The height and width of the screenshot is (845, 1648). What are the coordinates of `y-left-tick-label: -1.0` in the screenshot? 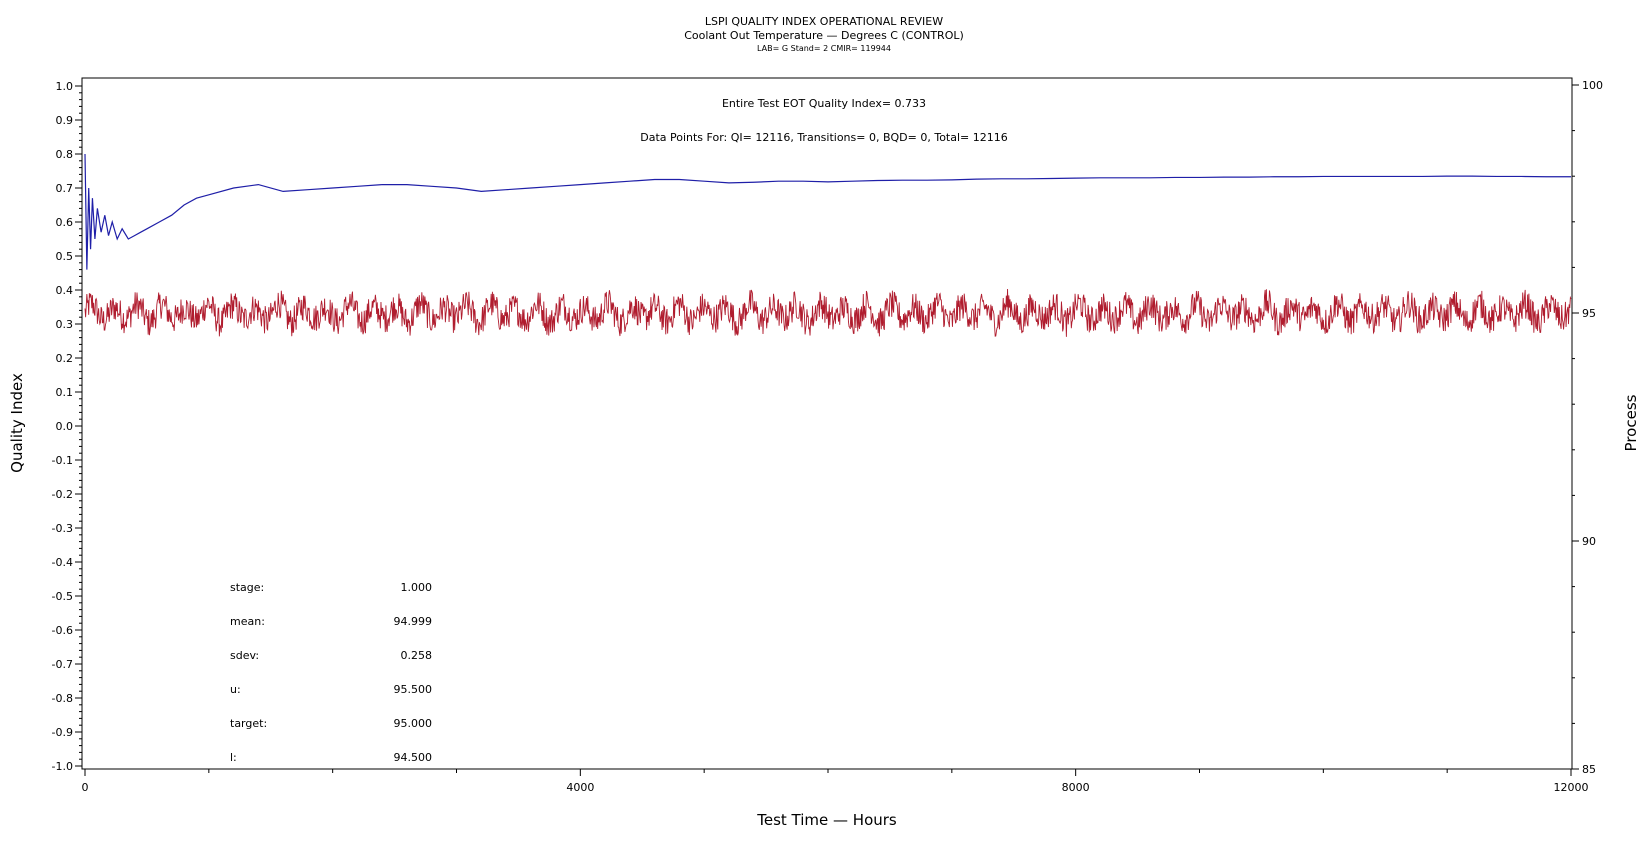 It's located at (62, 766).